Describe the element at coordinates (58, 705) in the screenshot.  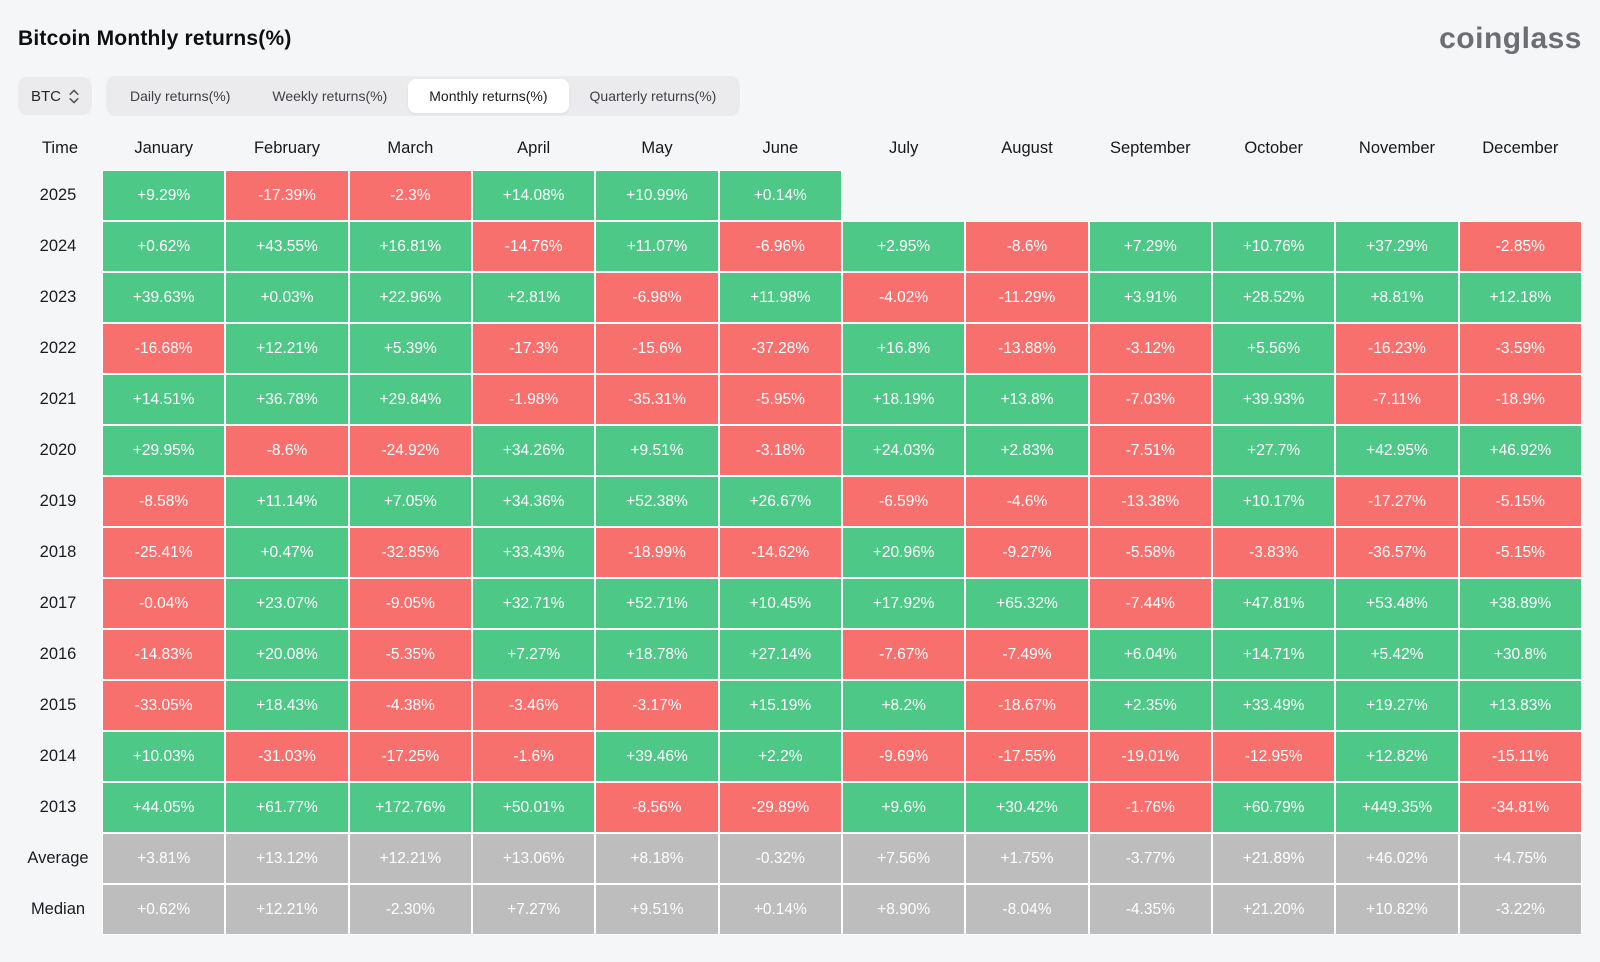
I see `row-label: 2015` at that location.